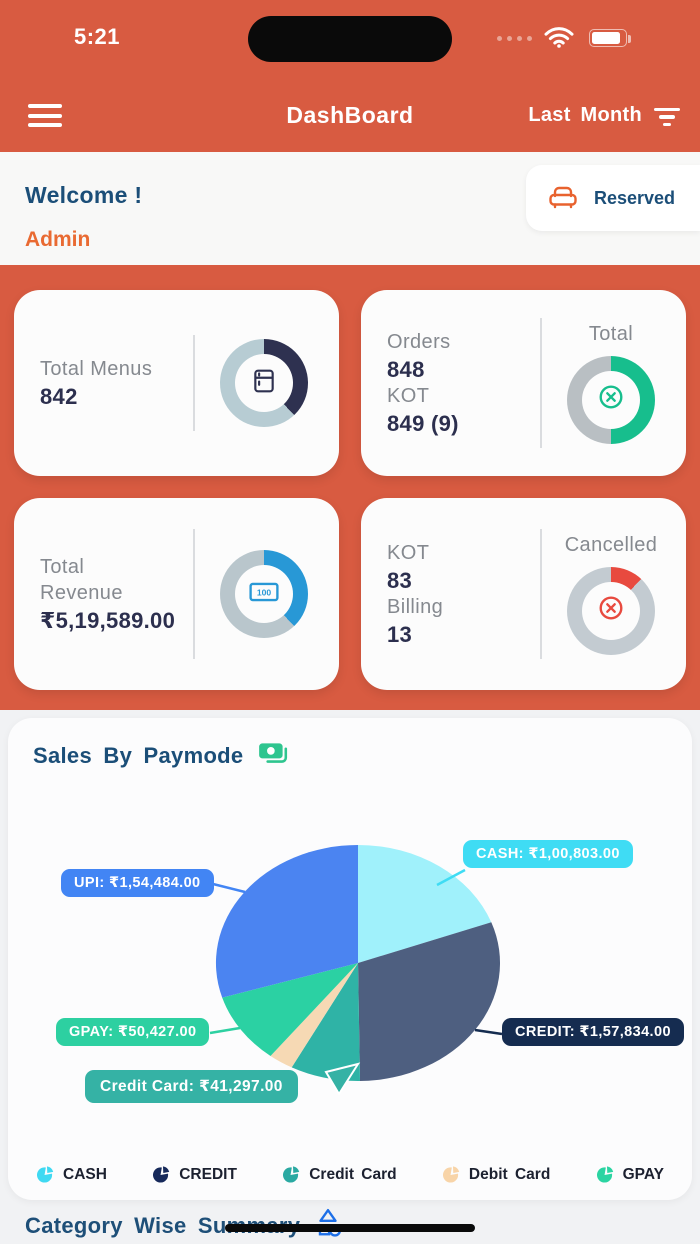 The width and height of the screenshot is (700, 1244). Describe the element at coordinates (325, 1022) in the screenshot. I see `pie-slice-credit-card` at that location.